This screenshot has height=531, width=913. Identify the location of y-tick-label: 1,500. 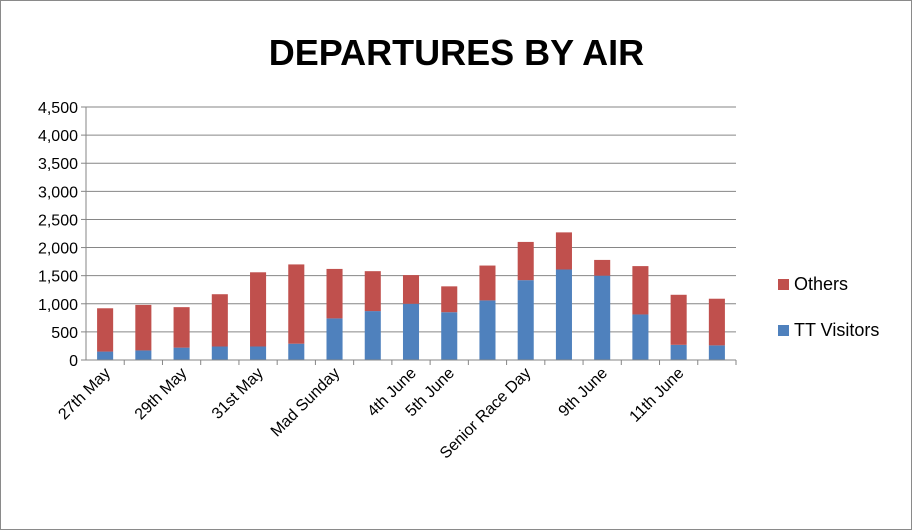
(58, 277).